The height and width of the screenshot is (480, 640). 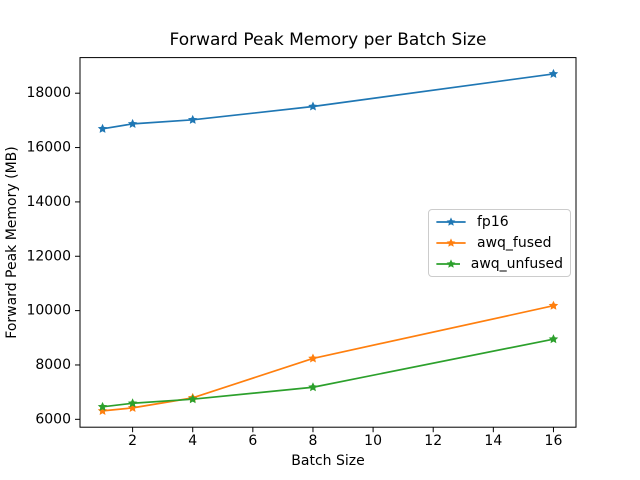 What do you see at coordinates (554, 441) in the screenshot?
I see `x-tick-label: 16` at bounding box center [554, 441].